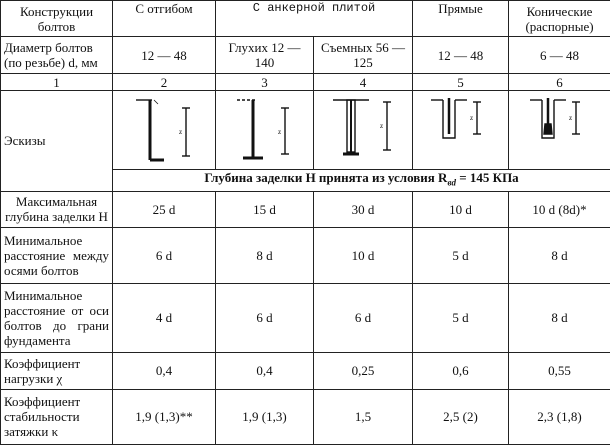 The width and height of the screenshot is (610, 448). What do you see at coordinates (451, 182) in the screenshot?
I see `depth-note-subscript: вd` at bounding box center [451, 182].